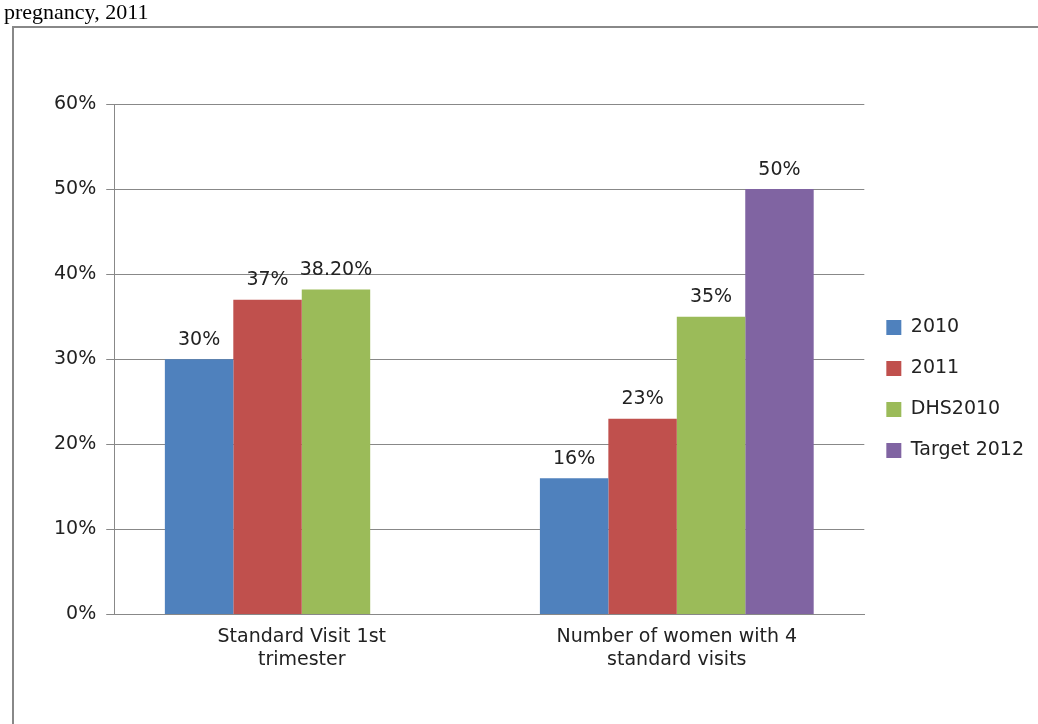 This screenshot has width=1038, height=724. I want to click on y-tick-label: 50%, so click(75, 187).